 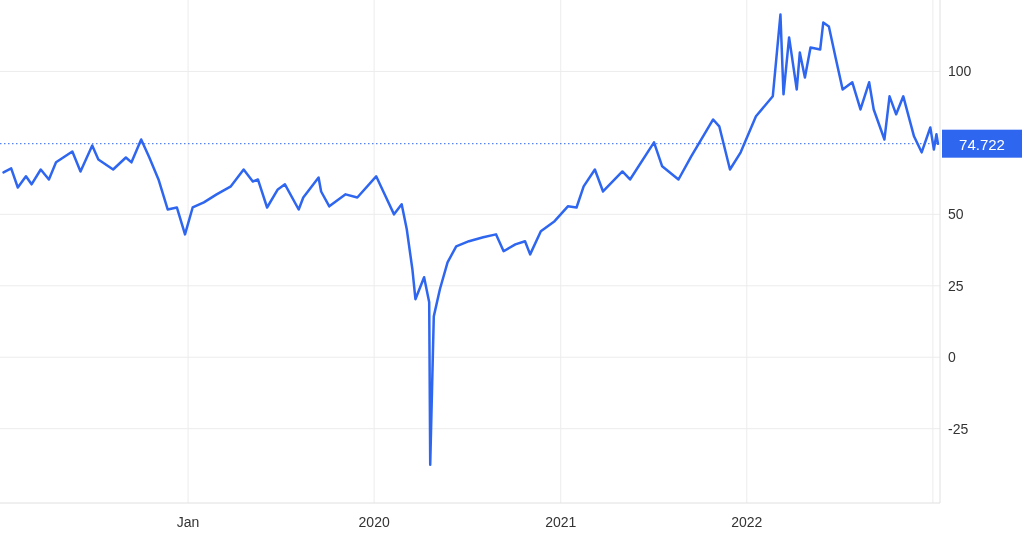 What do you see at coordinates (958, 428) in the screenshot?
I see `y-tick-label: -25` at bounding box center [958, 428].